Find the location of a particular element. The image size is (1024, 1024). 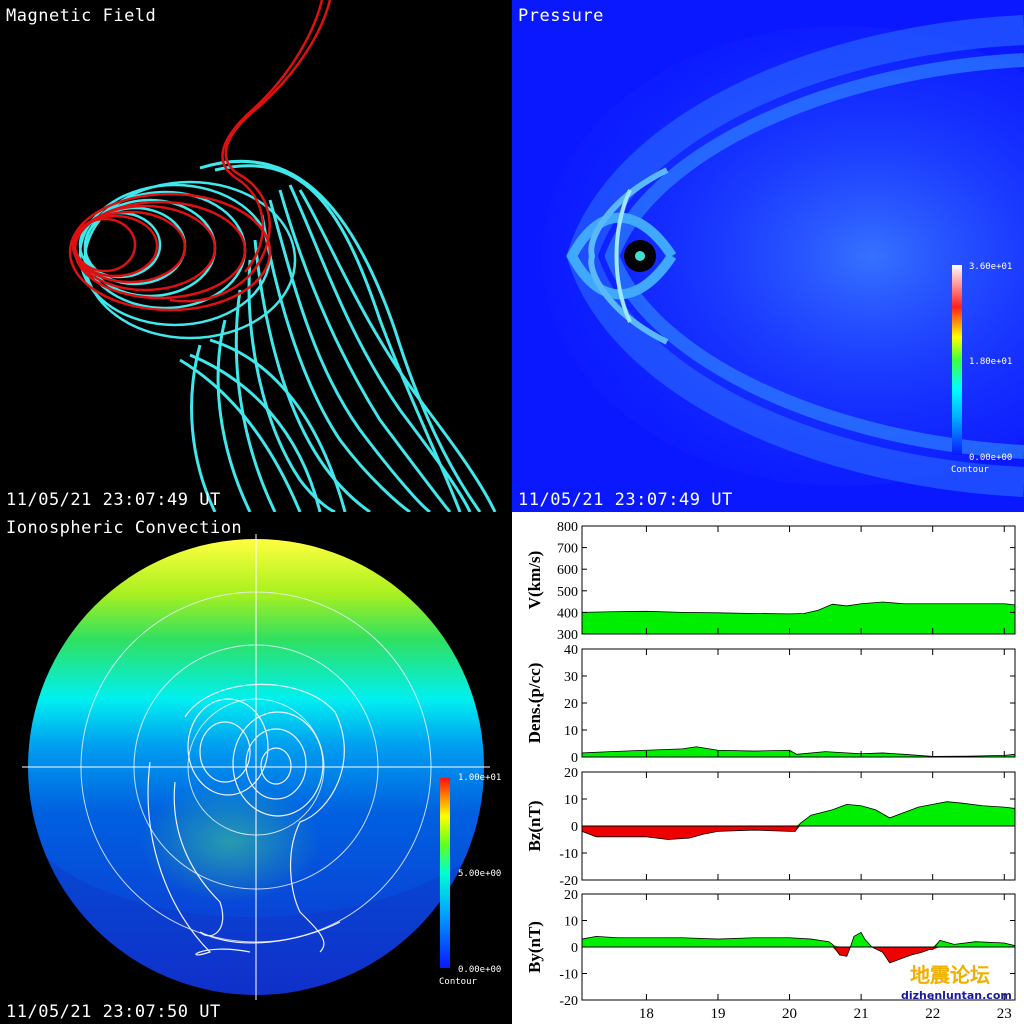

watermark-text: 地震论坛 is located at coordinates (950, 975).